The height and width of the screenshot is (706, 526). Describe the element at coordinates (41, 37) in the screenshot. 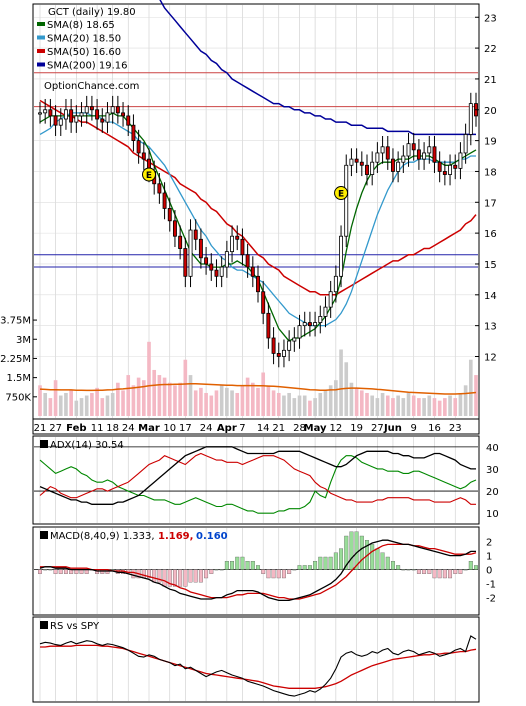

I see `legend-swatch` at that location.